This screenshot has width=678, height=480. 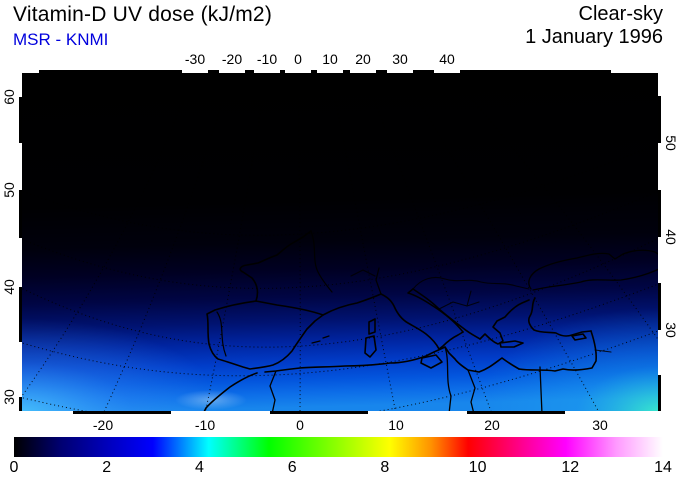 What do you see at coordinates (9, 287) in the screenshot?
I see `lat-tick-left: 40` at bounding box center [9, 287].